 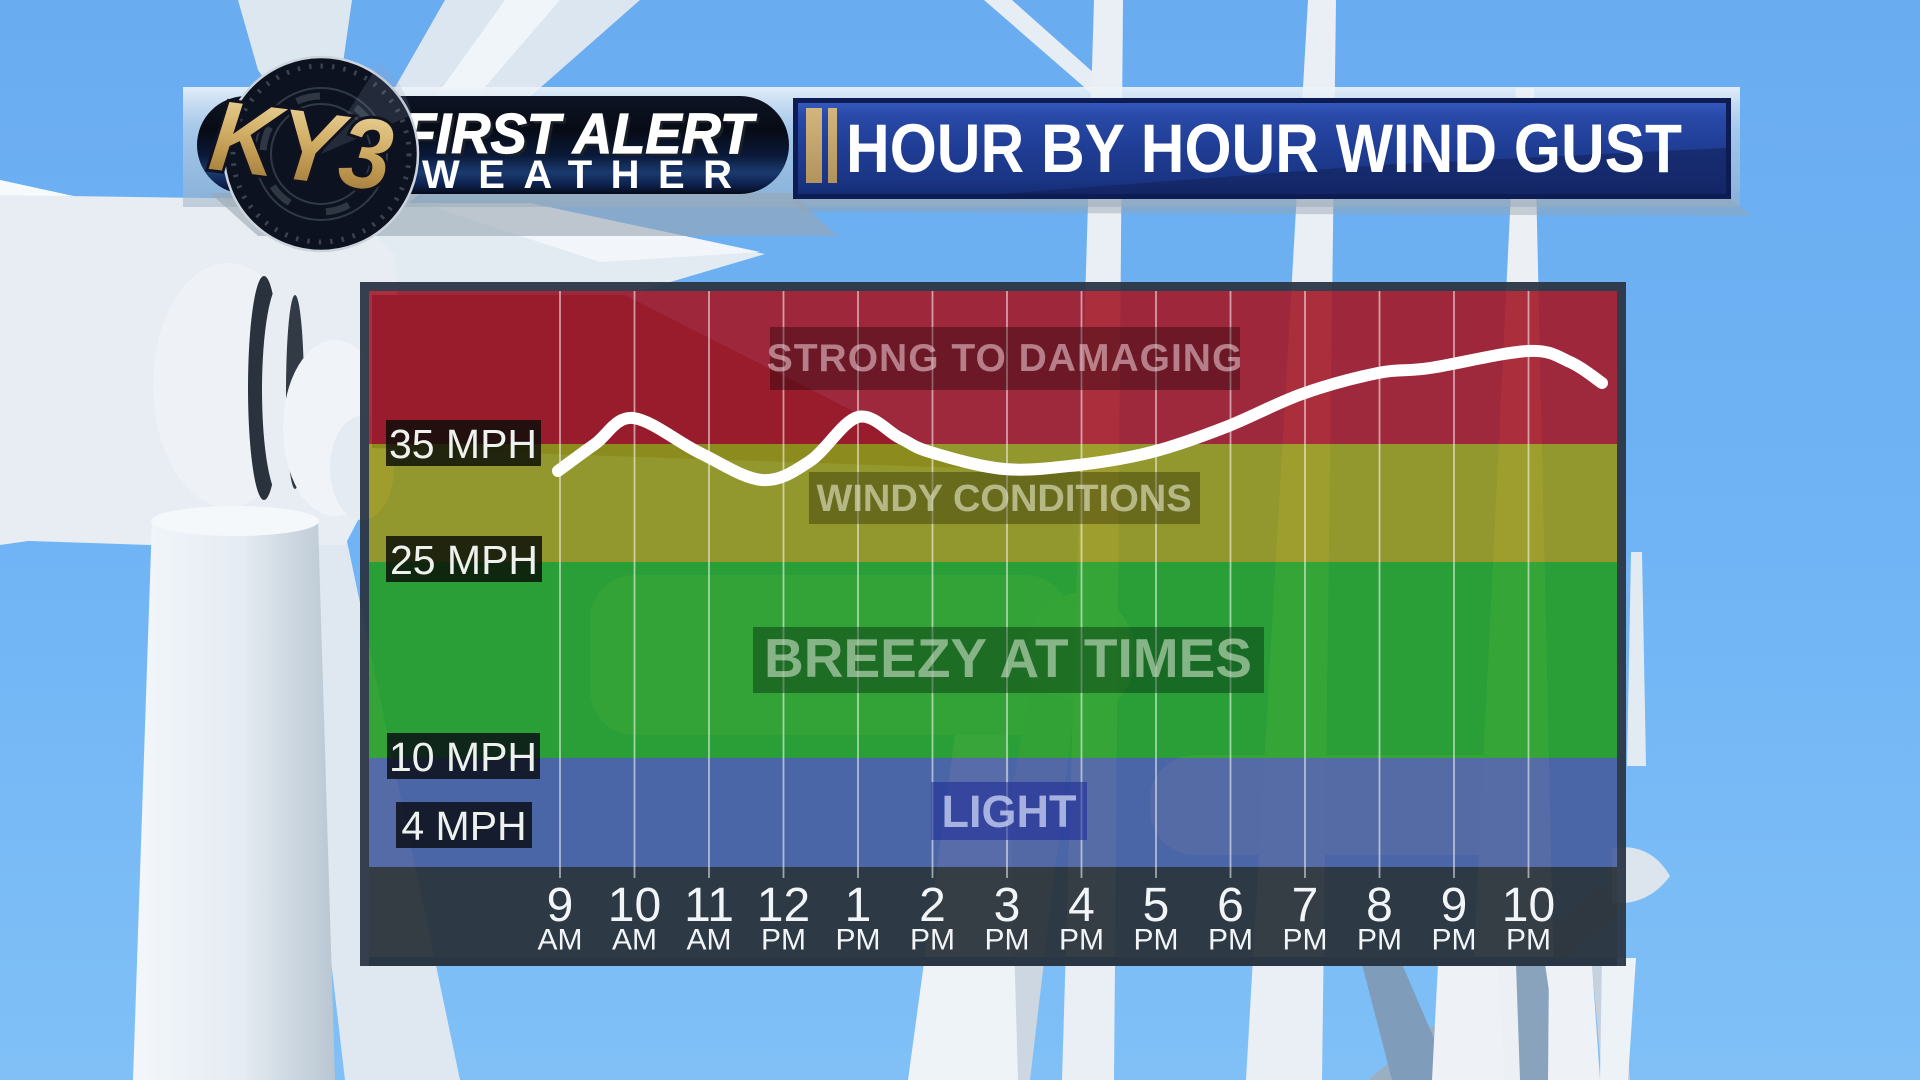 What do you see at coordinates (301, 145) in the screenshot?
I see `svg-text: KY3` at bounding box center [301, 145].